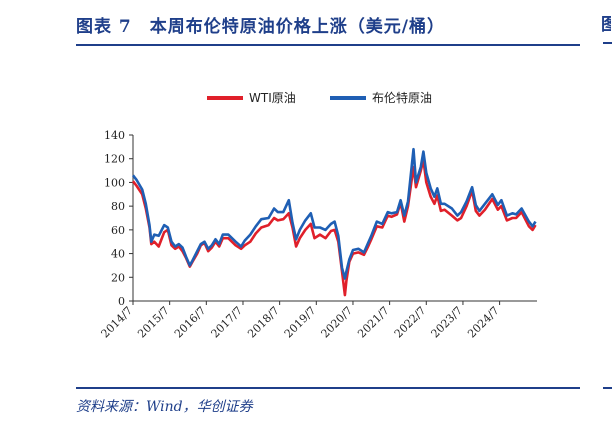  Describe the element at coordinates (300, 322) in the screenshot. I see `x-tick-label: 2019/7` at that location.